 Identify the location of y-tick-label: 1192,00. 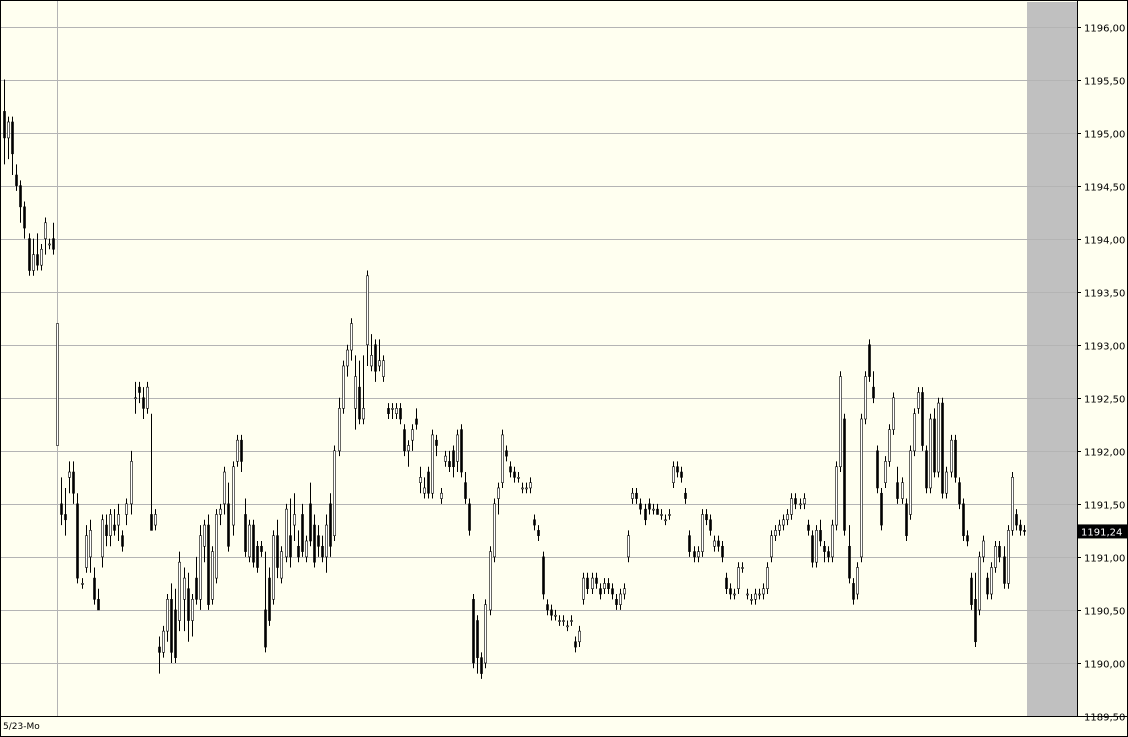
(1104, 453).